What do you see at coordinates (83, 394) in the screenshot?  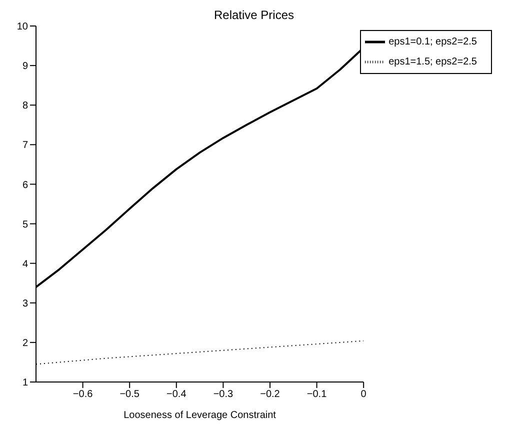 I see `x-tick-label: −0.6` at bounding box center [83, 394].